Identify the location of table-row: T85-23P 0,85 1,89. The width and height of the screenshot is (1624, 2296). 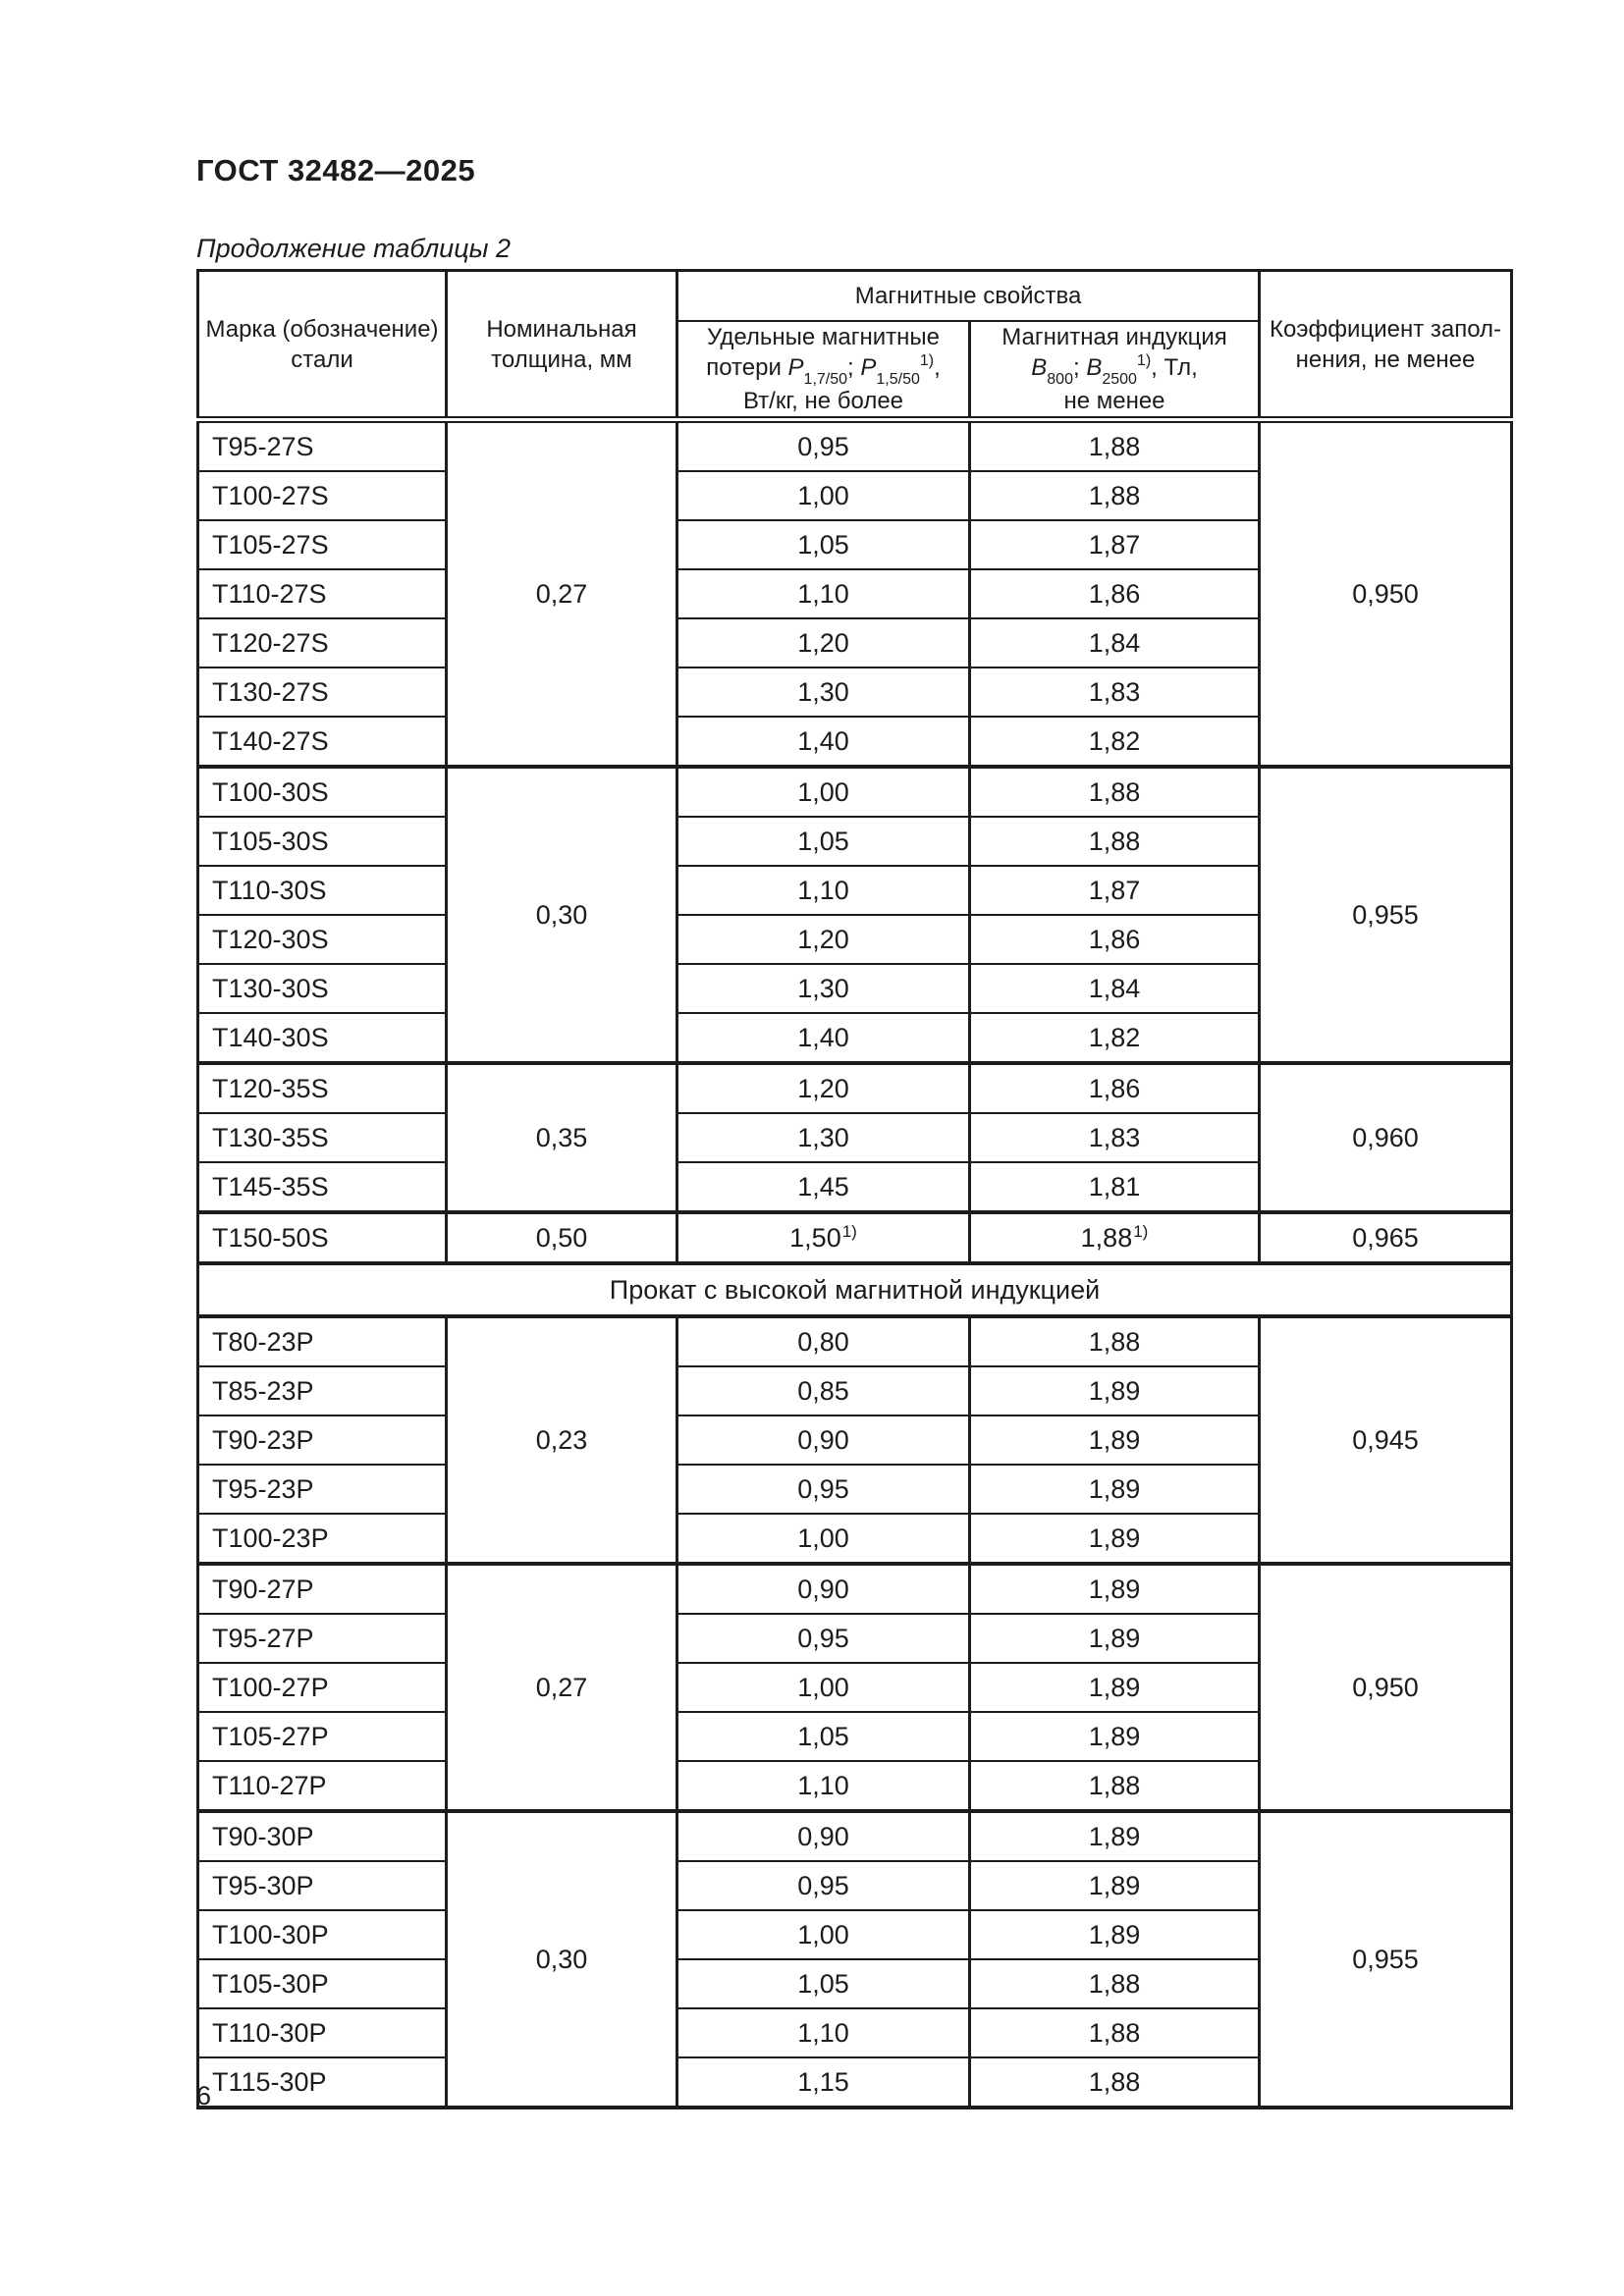
(854, 1390).